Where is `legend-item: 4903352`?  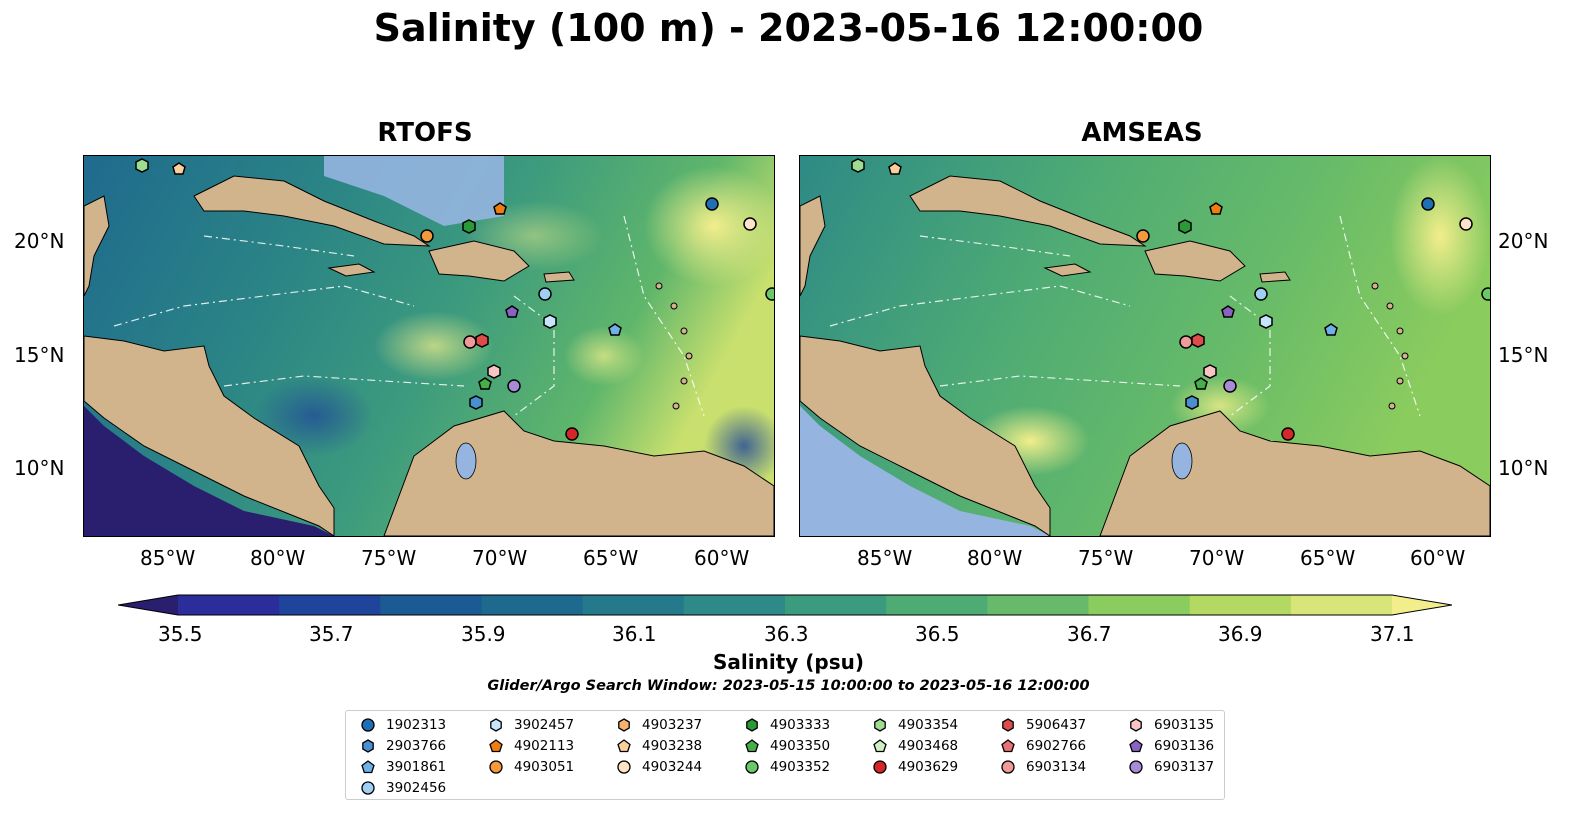
legend-item: 4903352 is located at coordinates (787, 767).